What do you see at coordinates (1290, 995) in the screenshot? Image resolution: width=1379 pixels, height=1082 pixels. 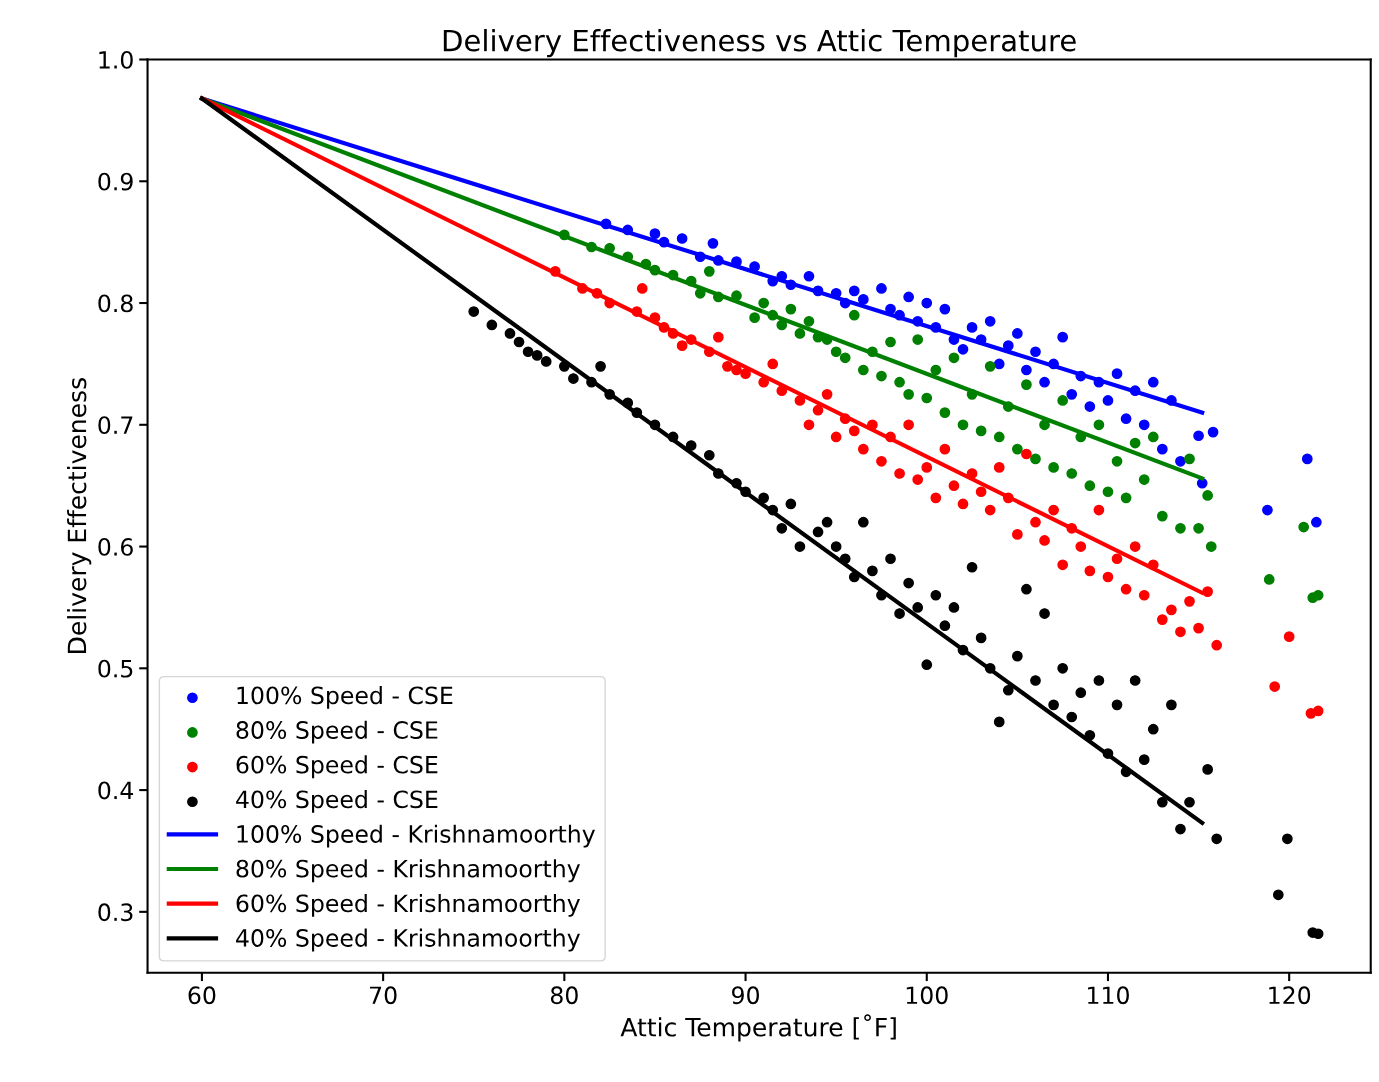 I see `x-tick-label: 120` at bounding box center [1290, 995].